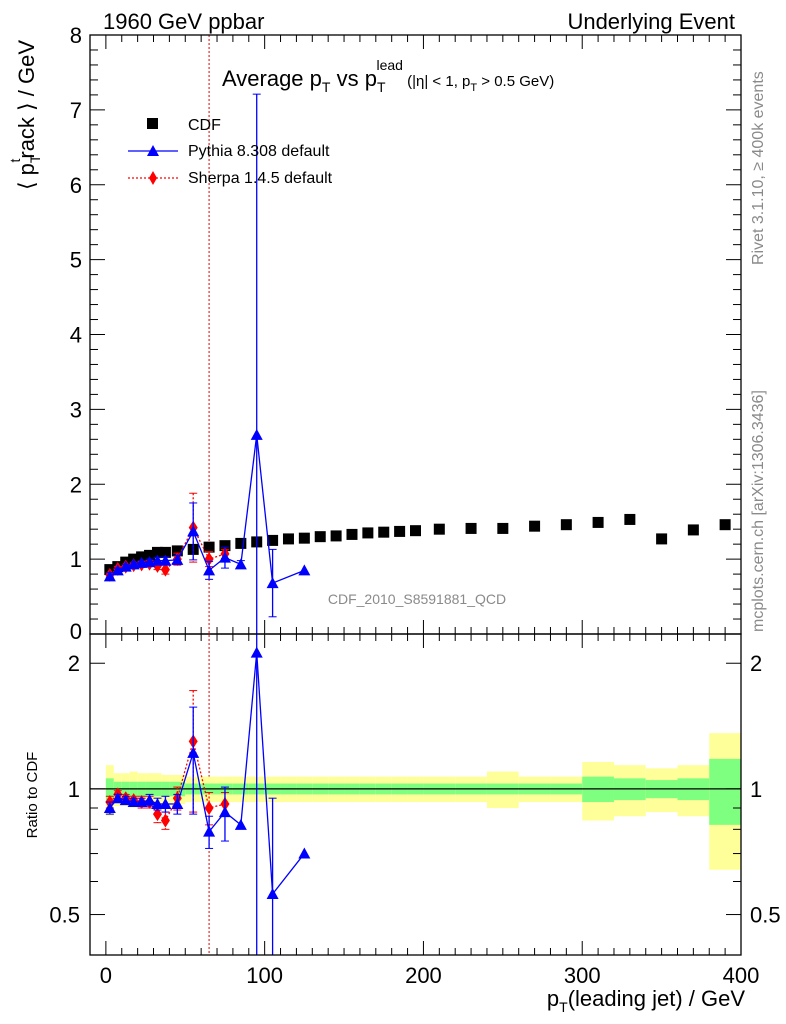 Image resolution: width=786 pixels, height=1024 pixels. Describe the element at coordinates (646, 1000) in the screenshot. I see `xlabel: pT(leading jet) / GeV` at that location.